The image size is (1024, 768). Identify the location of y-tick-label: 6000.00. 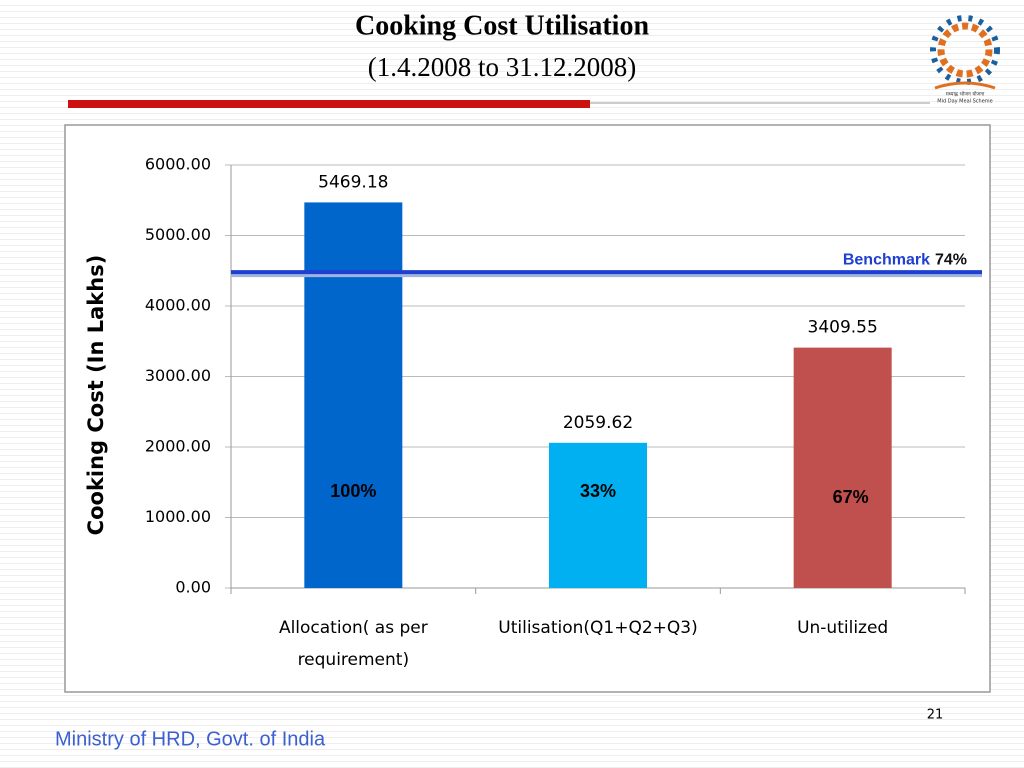
(178, 164).